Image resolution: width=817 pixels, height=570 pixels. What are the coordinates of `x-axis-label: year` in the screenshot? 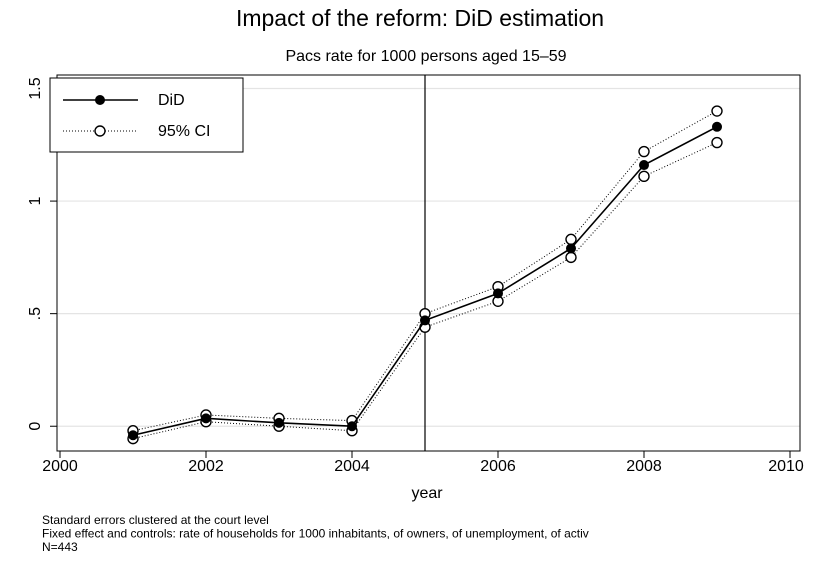 It's located at (427, 493).